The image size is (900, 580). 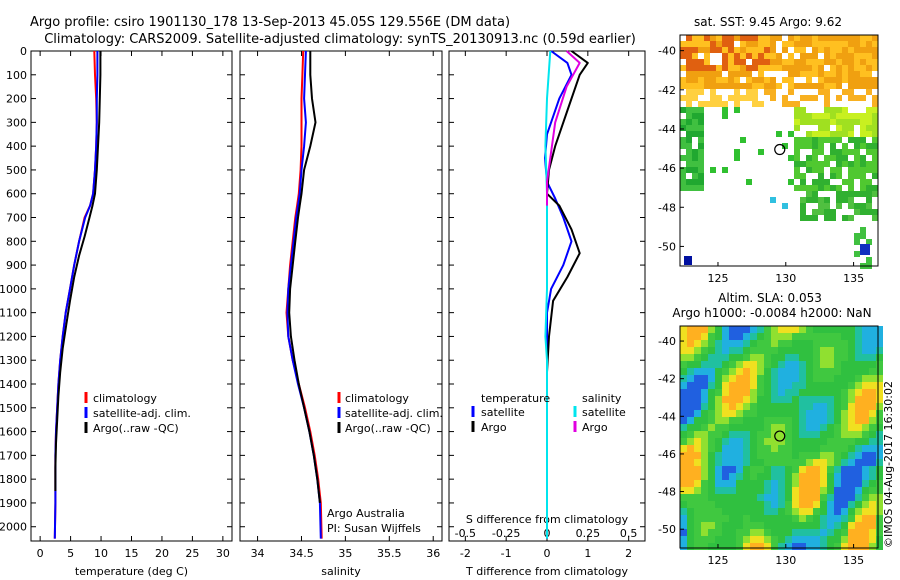 I want to click on legend-label-s-argo: Argo, so click(x=595, y=427).